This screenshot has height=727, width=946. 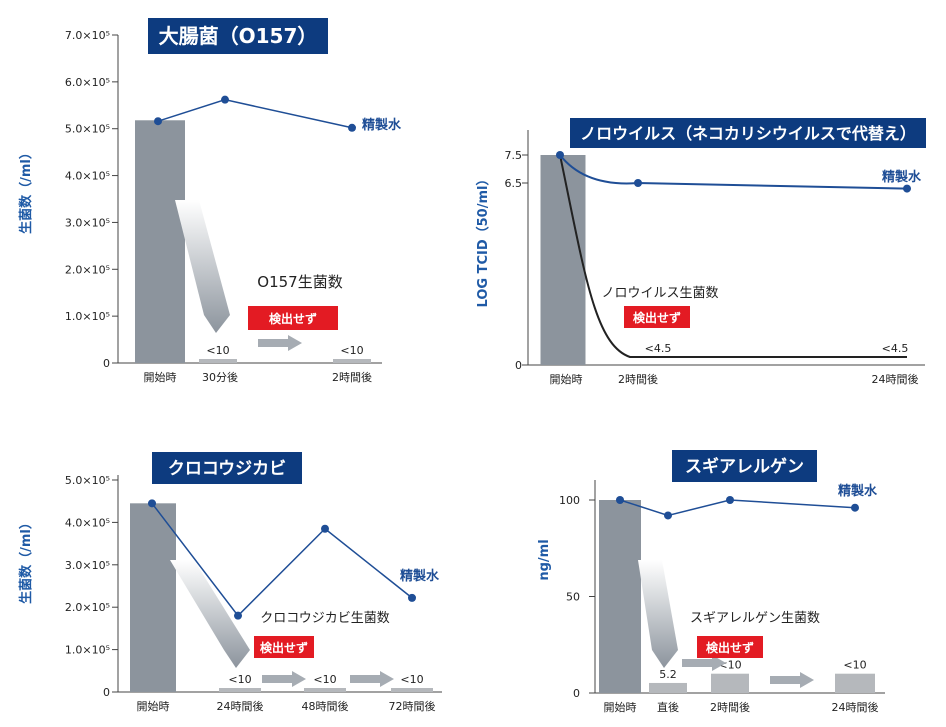 I want to click on chart-title: 大腸菌（O157）, so click(x=238, y=36).